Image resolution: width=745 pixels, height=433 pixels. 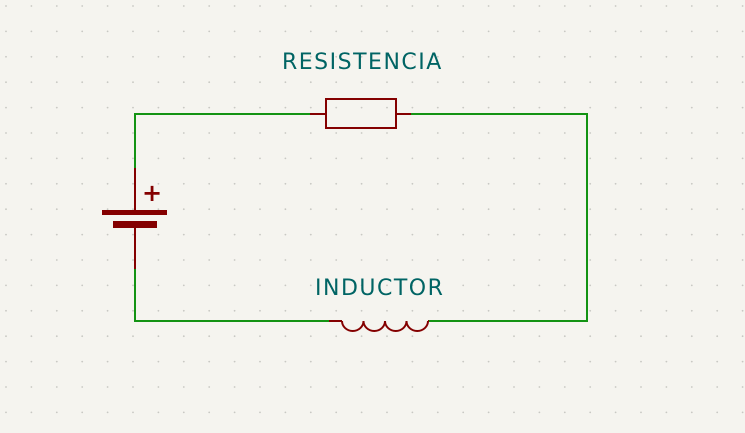 I want to click on inductor-icon, so click(x=379, y=326).